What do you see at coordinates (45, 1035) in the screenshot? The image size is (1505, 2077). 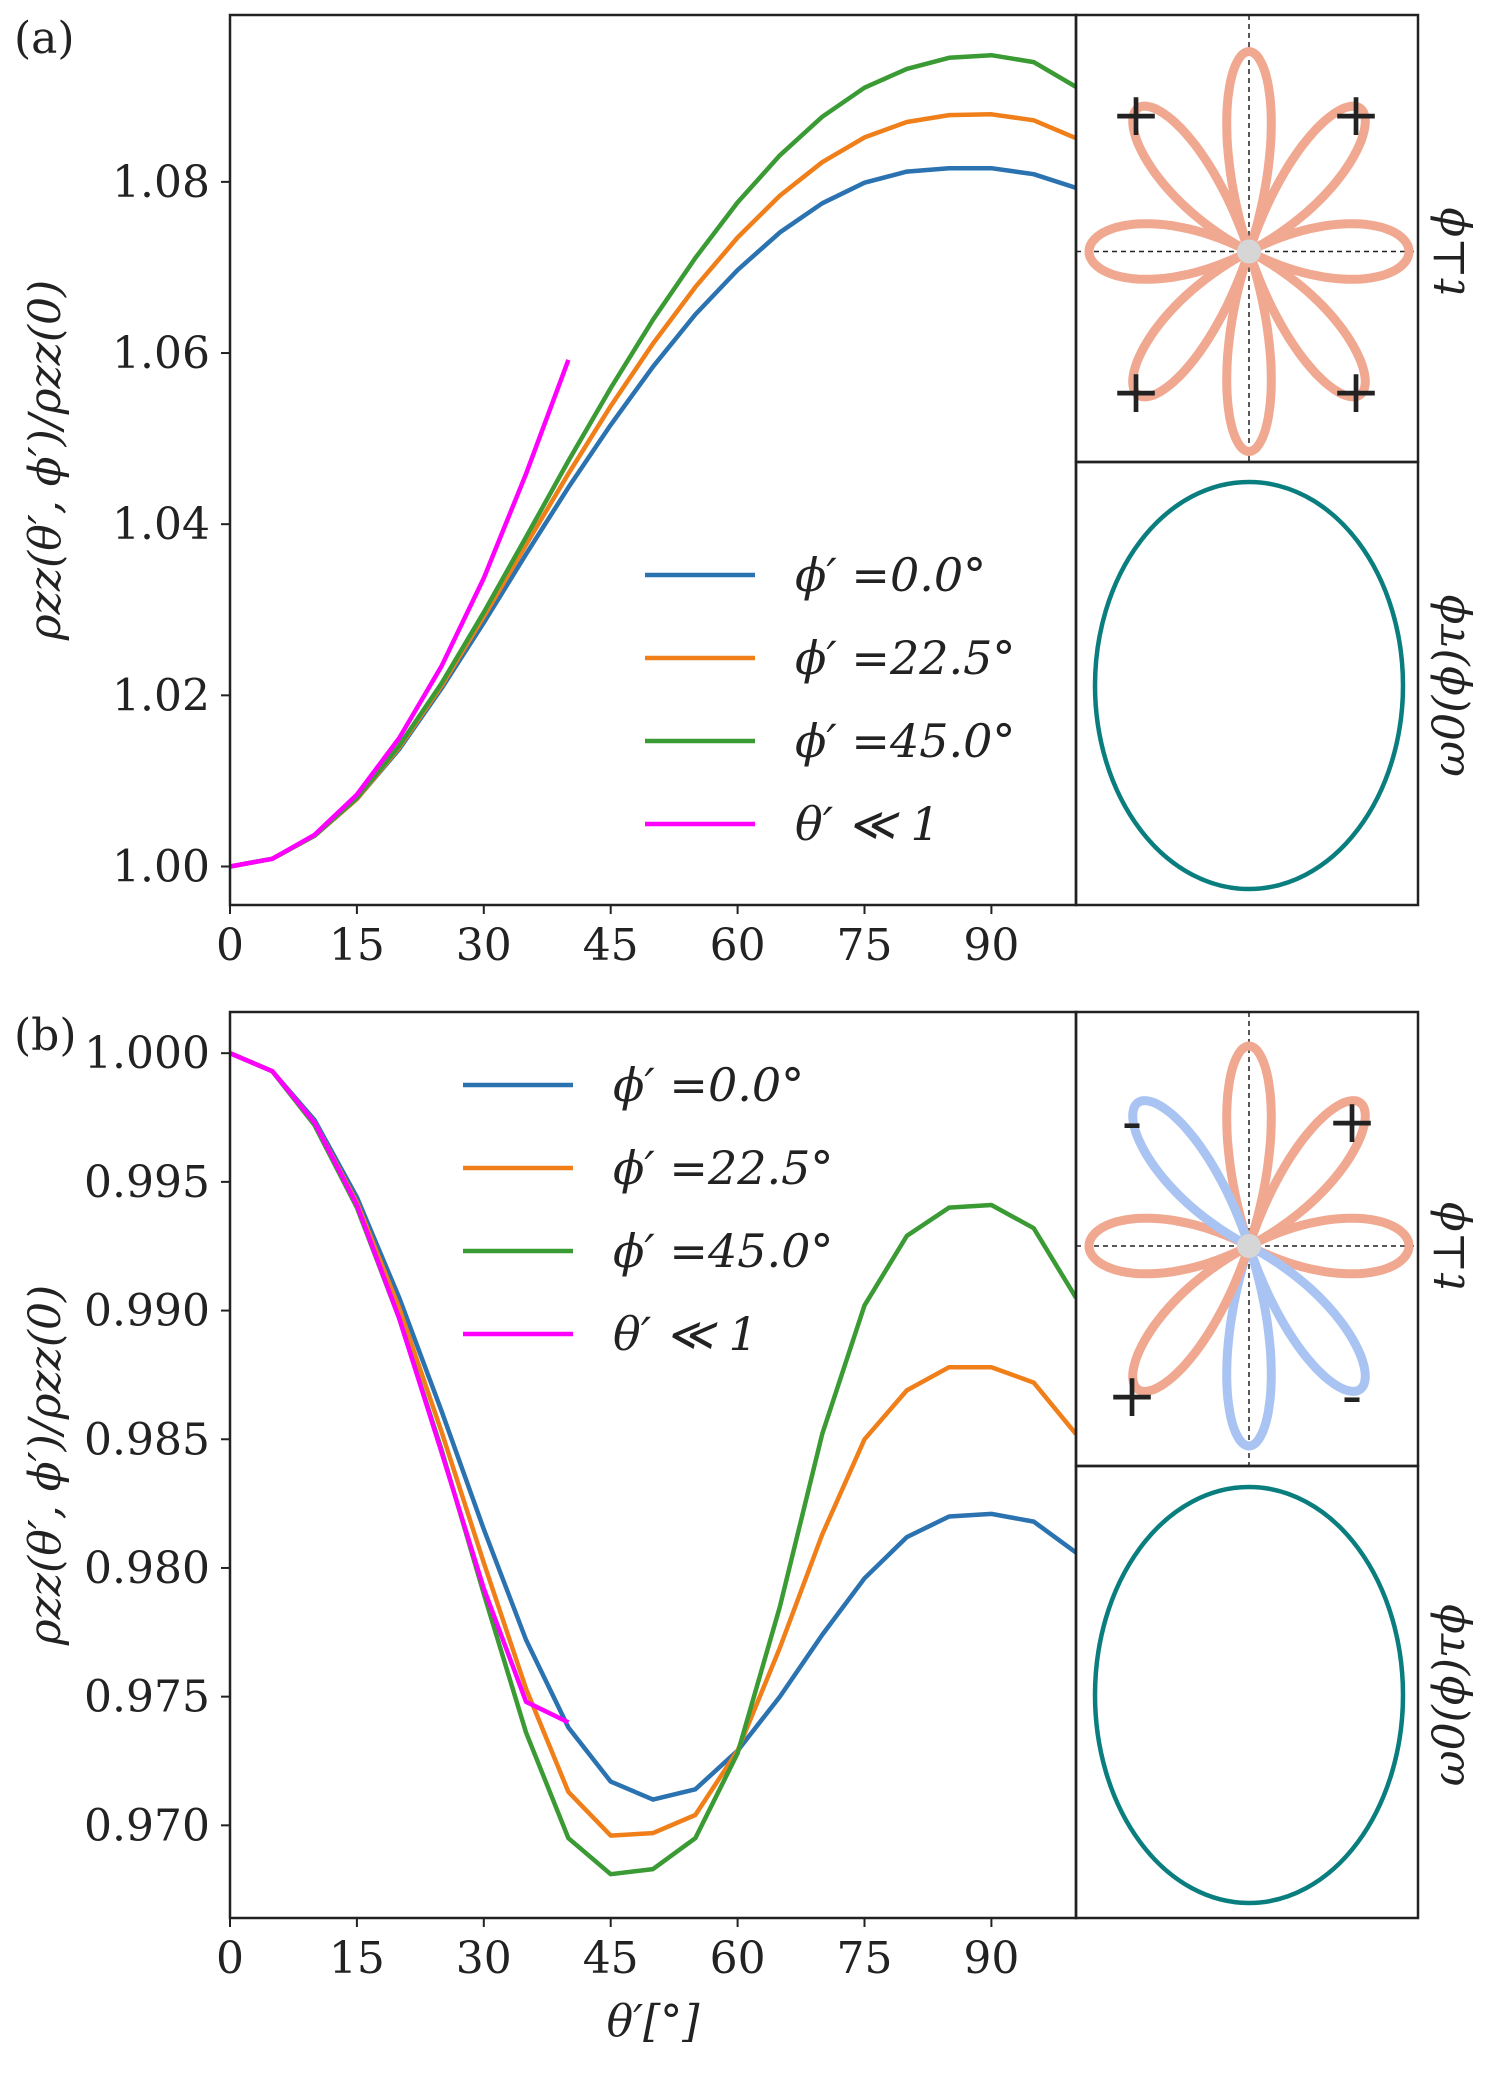 I see `panel-label: (b)` at bounding box center [45, 1035].